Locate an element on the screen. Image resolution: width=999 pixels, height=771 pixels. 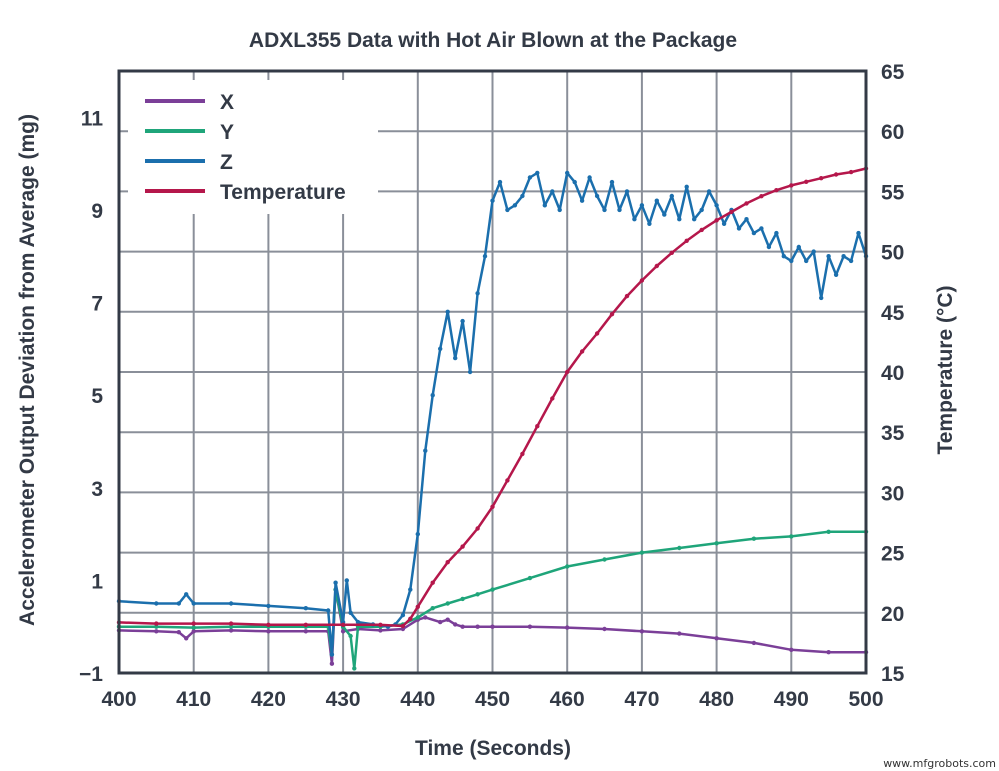
x-tick-label: 480 is located at coordinates (716, 699).